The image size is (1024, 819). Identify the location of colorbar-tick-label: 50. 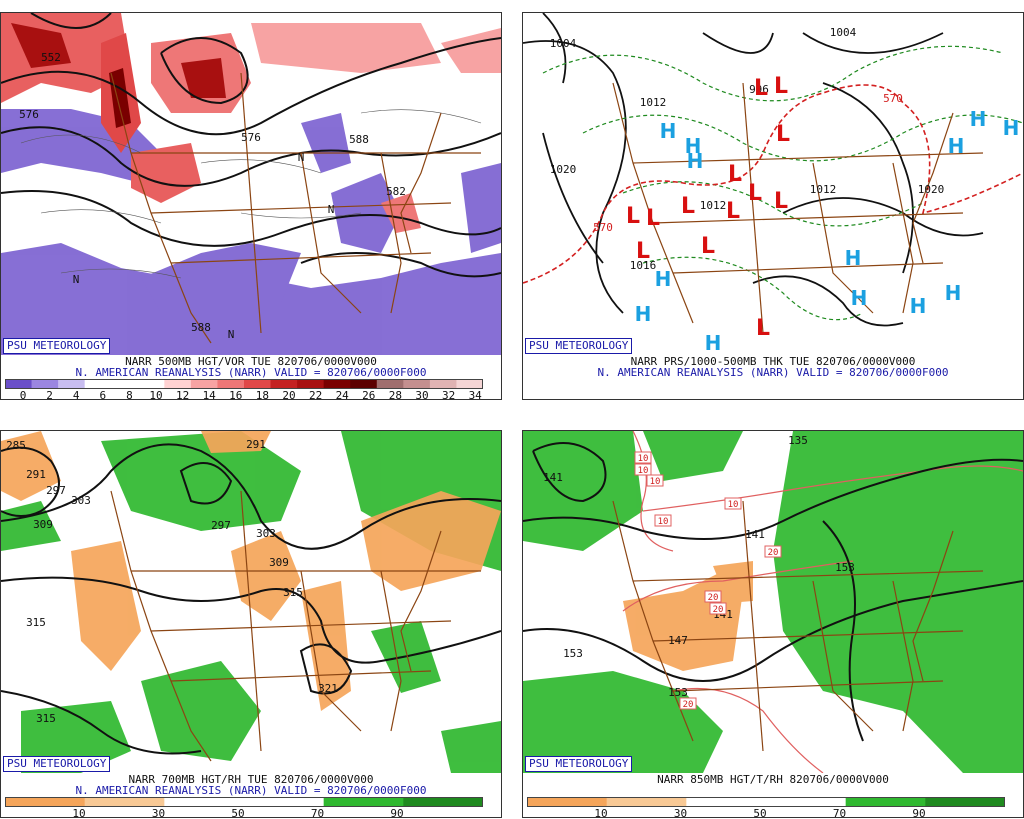
(760, 812).